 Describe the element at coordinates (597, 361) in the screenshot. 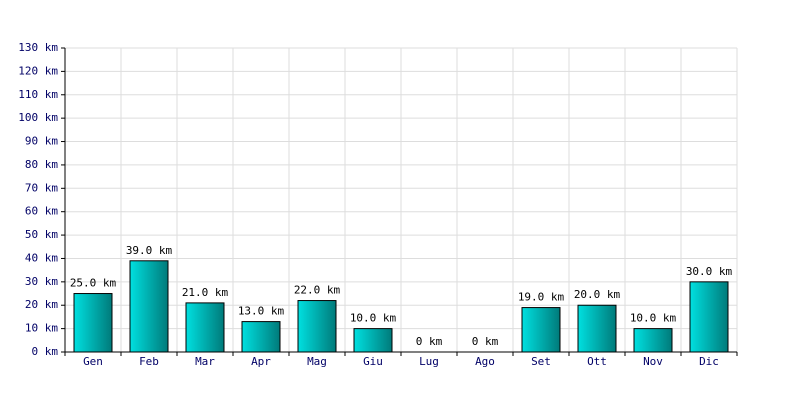

I see `x-tick-label: Ott` at that location.